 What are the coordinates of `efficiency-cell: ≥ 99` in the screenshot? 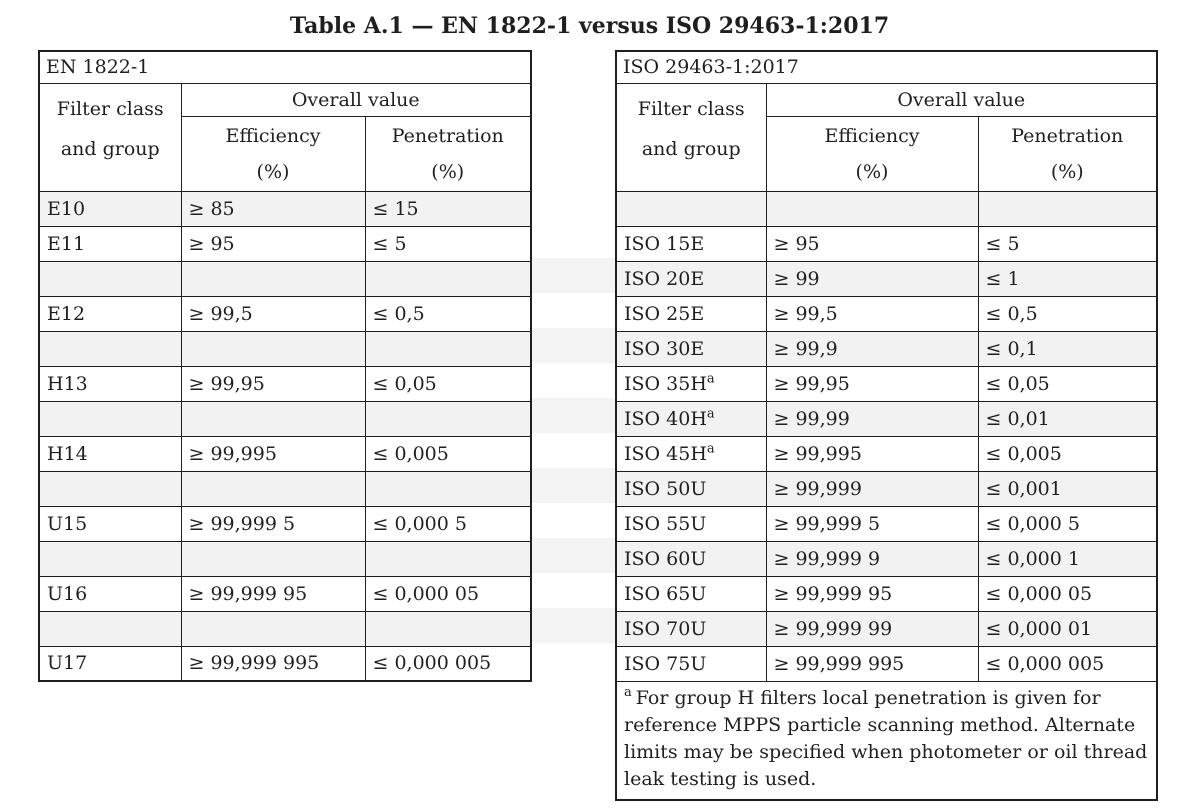 It's located at (872, 278).